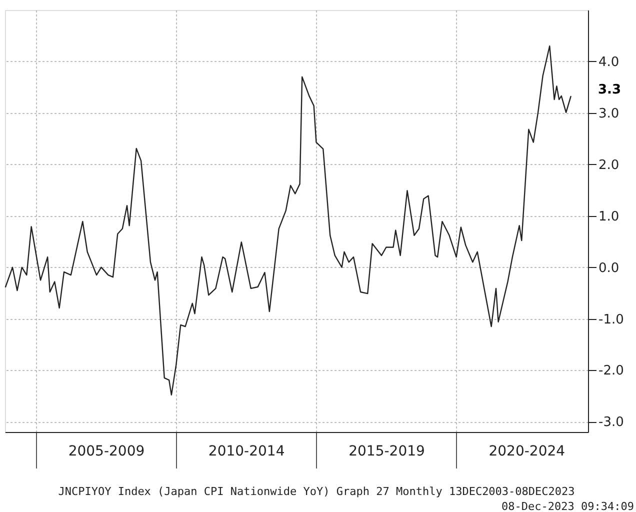 The image size is (636, 512). What do you see at coordinates (106, 452) in the screenshot?
I see `x-tick-label: 2005-2009` at bounding box center [106, 452].